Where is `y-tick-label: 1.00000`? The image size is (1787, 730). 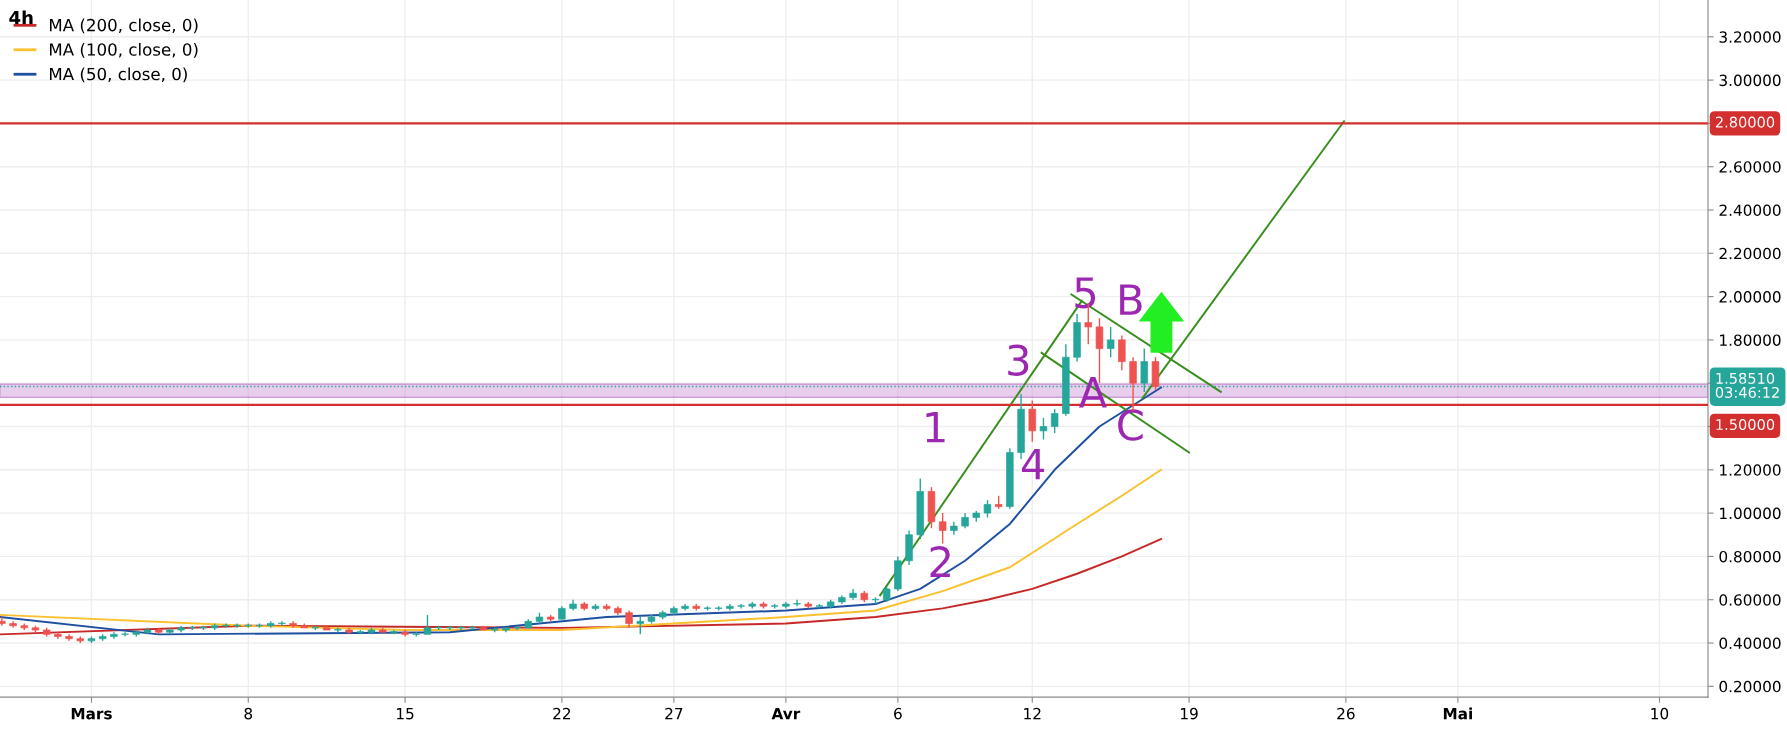
y-tick-label: 1.00000 is located at coordinates (1750, 513).